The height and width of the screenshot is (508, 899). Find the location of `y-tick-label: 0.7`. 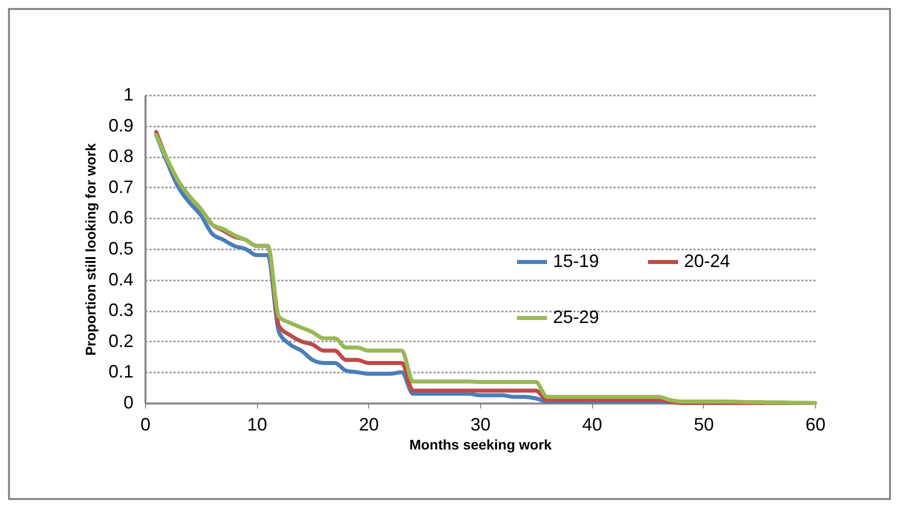

y-tick-label: 0.7 is located at coordinates (121, 186).